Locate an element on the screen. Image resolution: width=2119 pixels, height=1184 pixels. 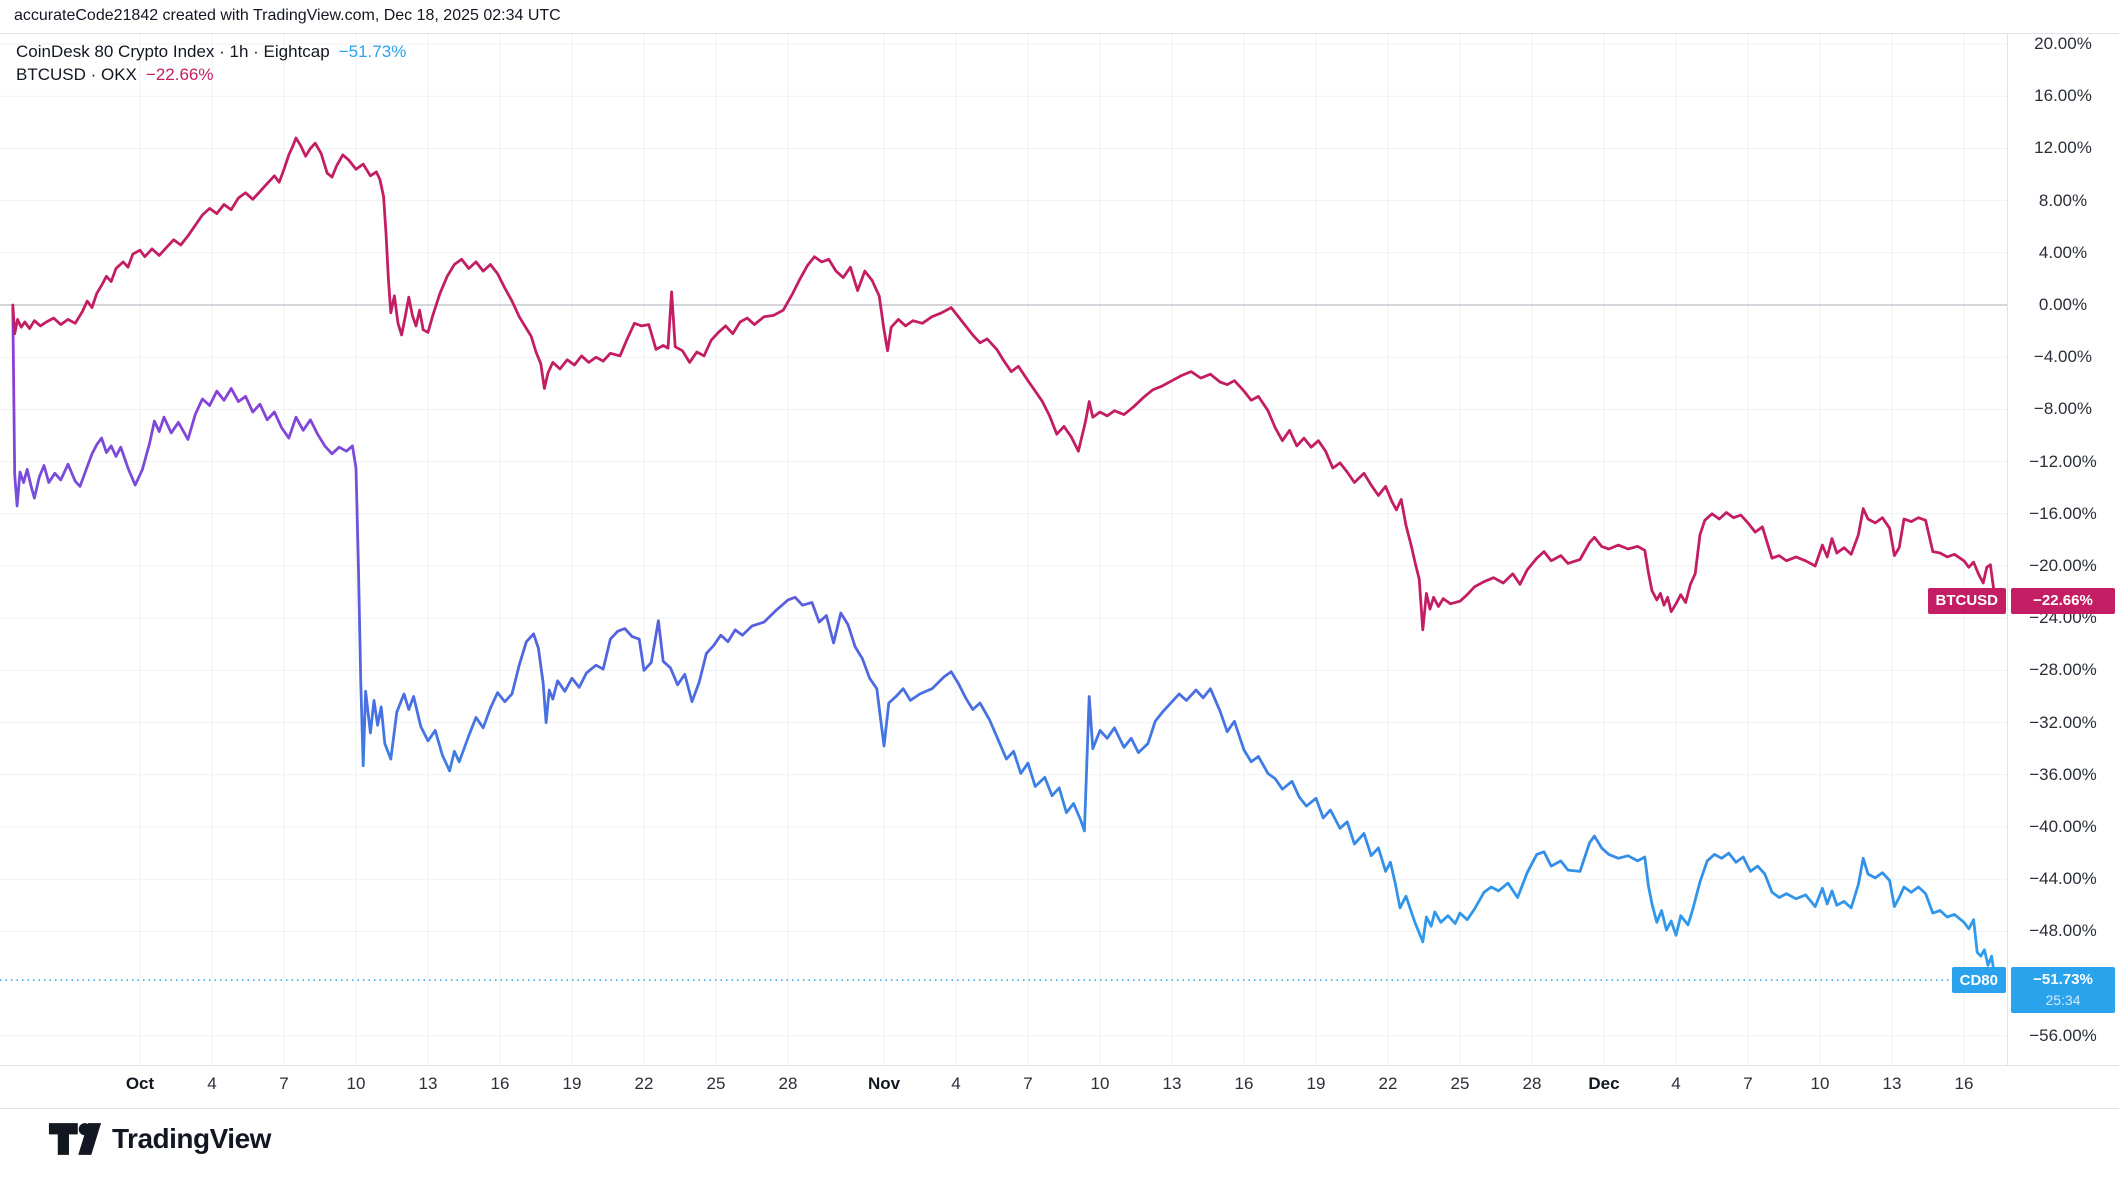
btcusd-symbol-badge: BTCUSD is located at coordinates (1966, 600).